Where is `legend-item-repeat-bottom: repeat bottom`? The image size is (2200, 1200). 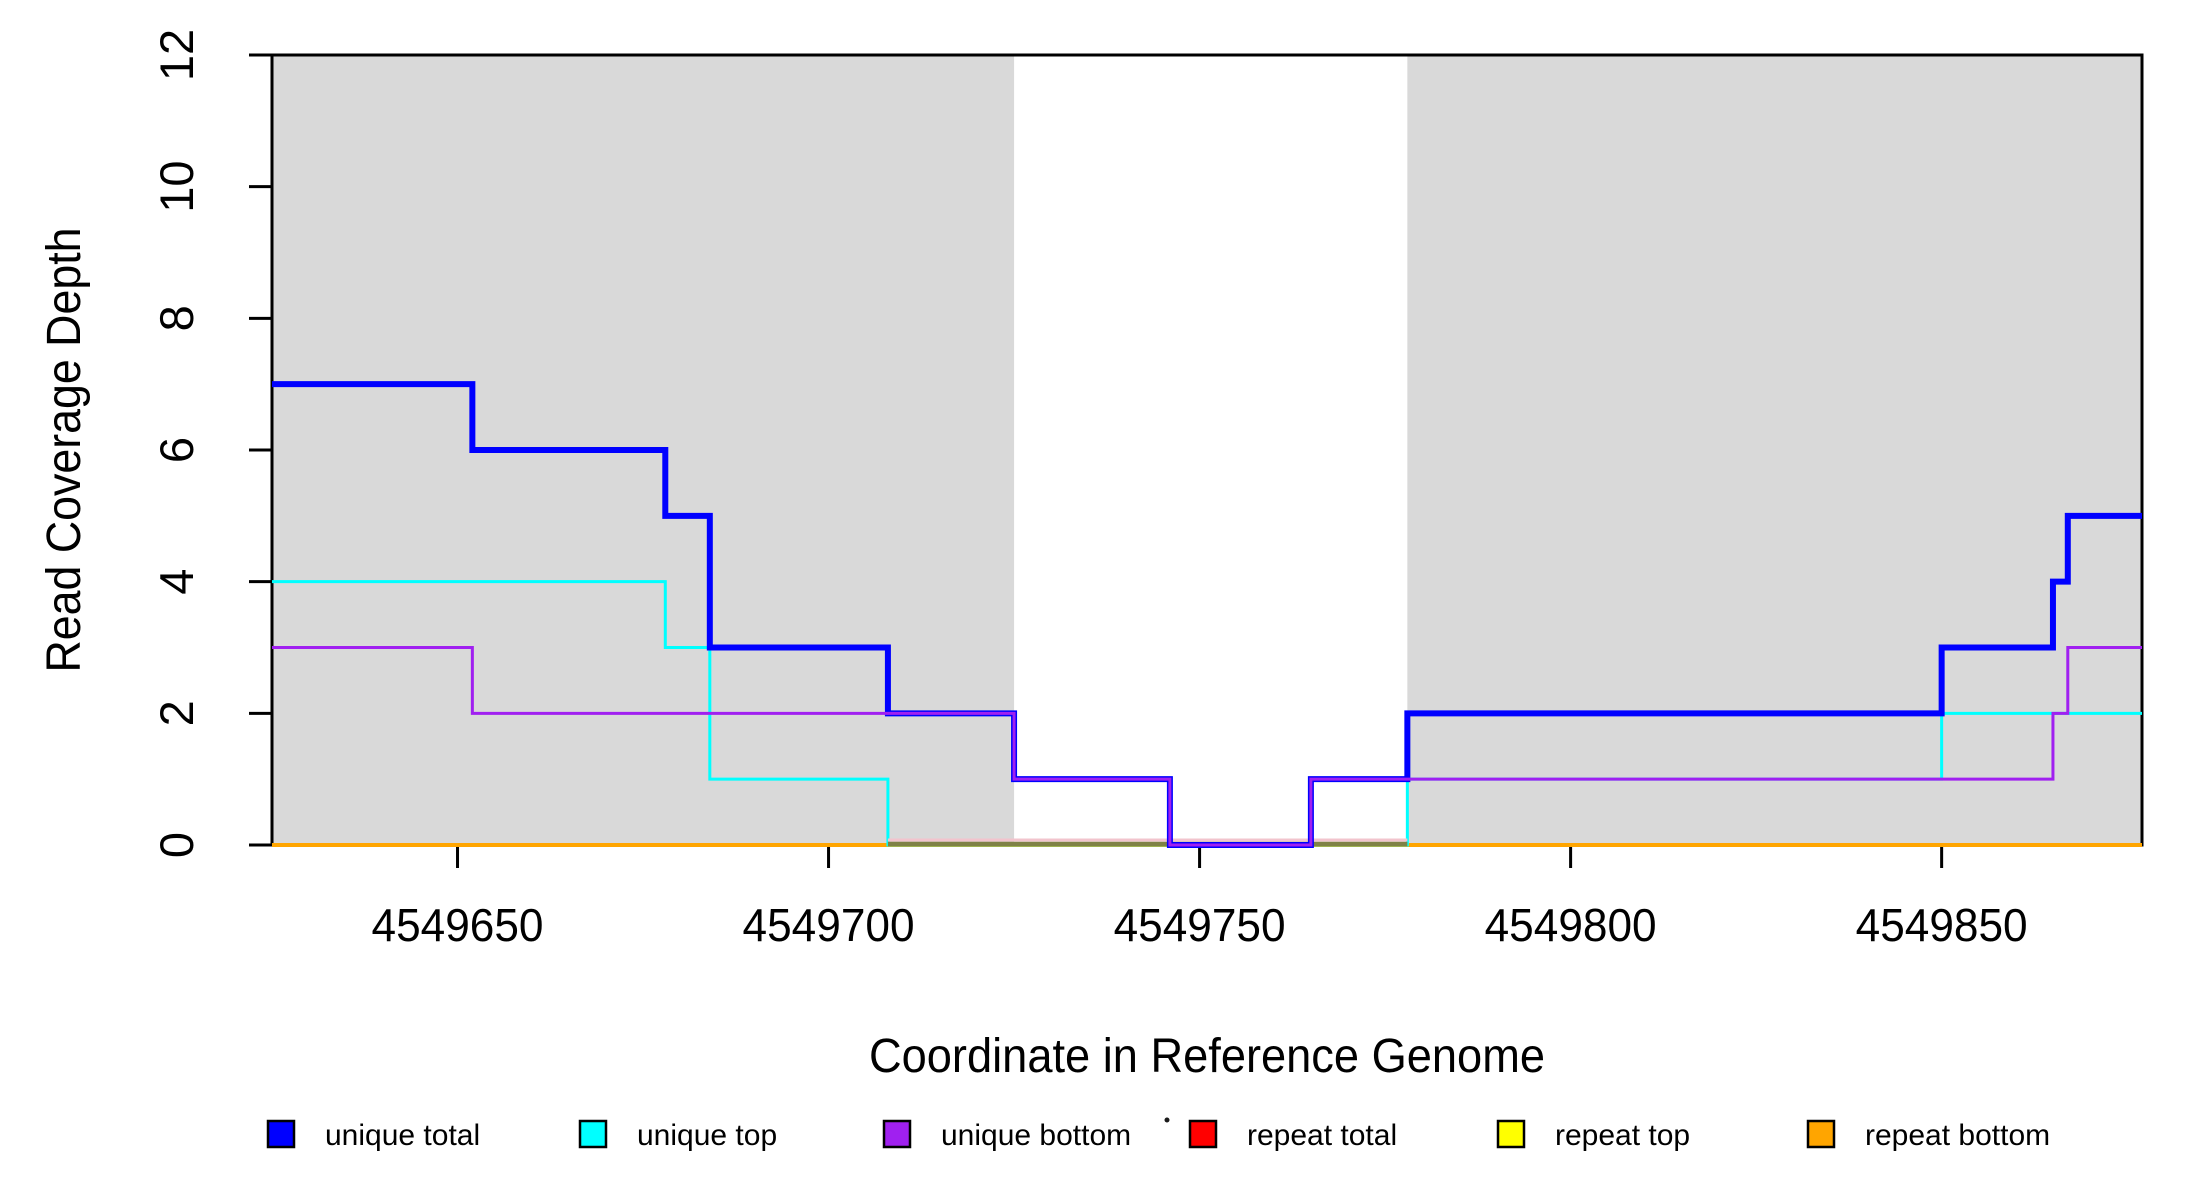 legend-item-repeat-bottom: repeat bottom is located at coordinates (1928, 1135).